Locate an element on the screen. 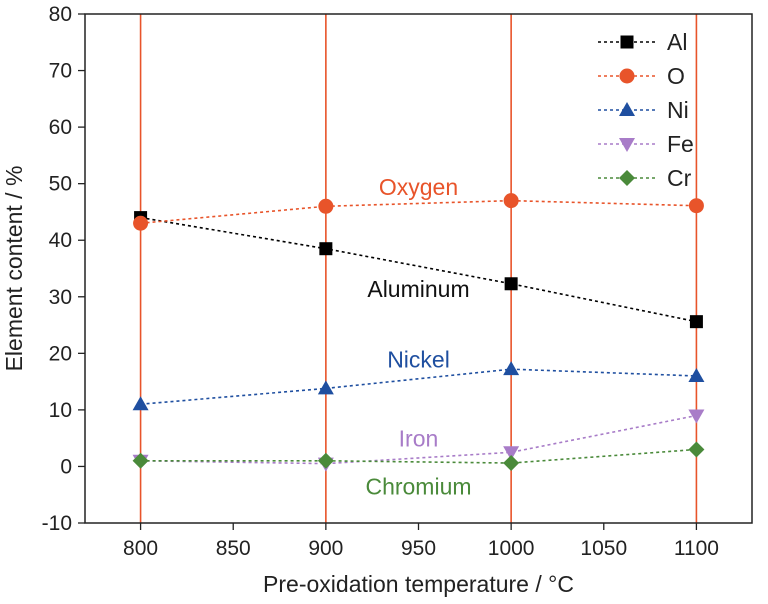 This screenshot has height=604, width=768. y-tick-label-40: 40 is located at coordinates (60, 240).